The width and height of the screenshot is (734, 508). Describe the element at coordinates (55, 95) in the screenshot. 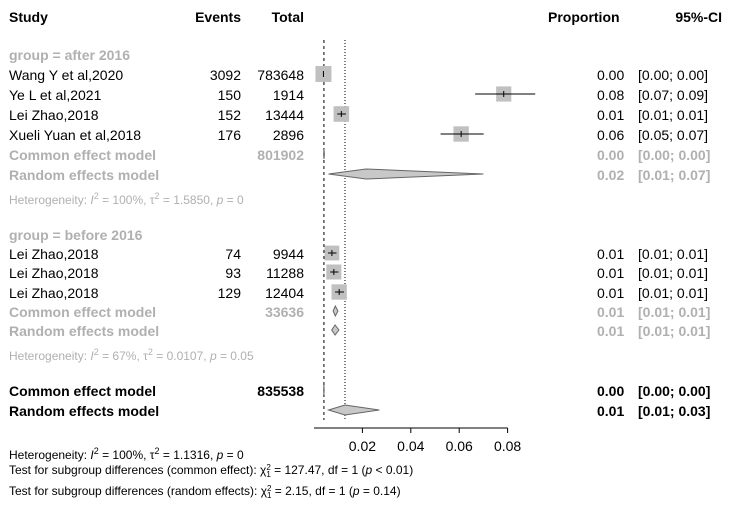

I see `study-name: Ye L et al,2021` at that location.